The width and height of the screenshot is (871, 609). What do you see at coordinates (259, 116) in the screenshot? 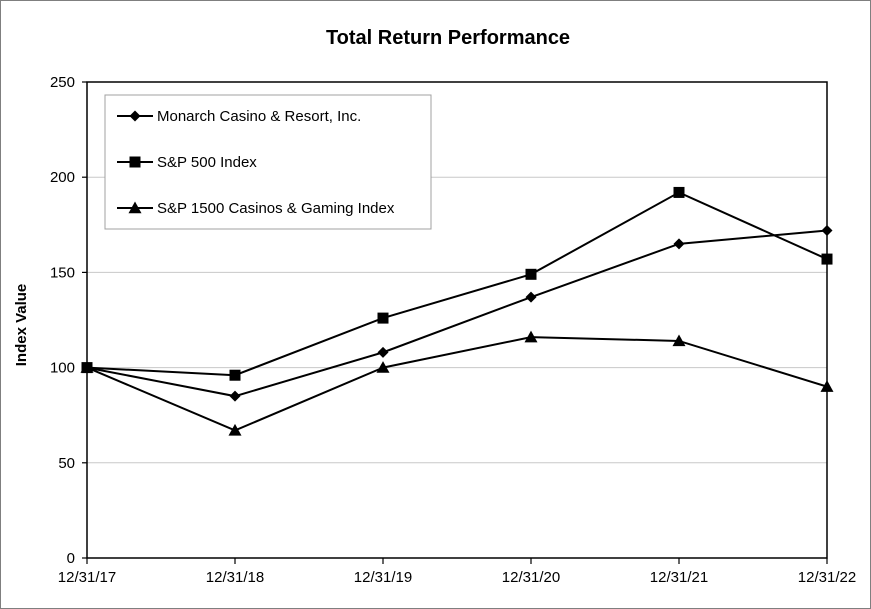
I see `legend-label-0: Monarch Casino & Resort, Inc.` at bounding box center [259, 116].